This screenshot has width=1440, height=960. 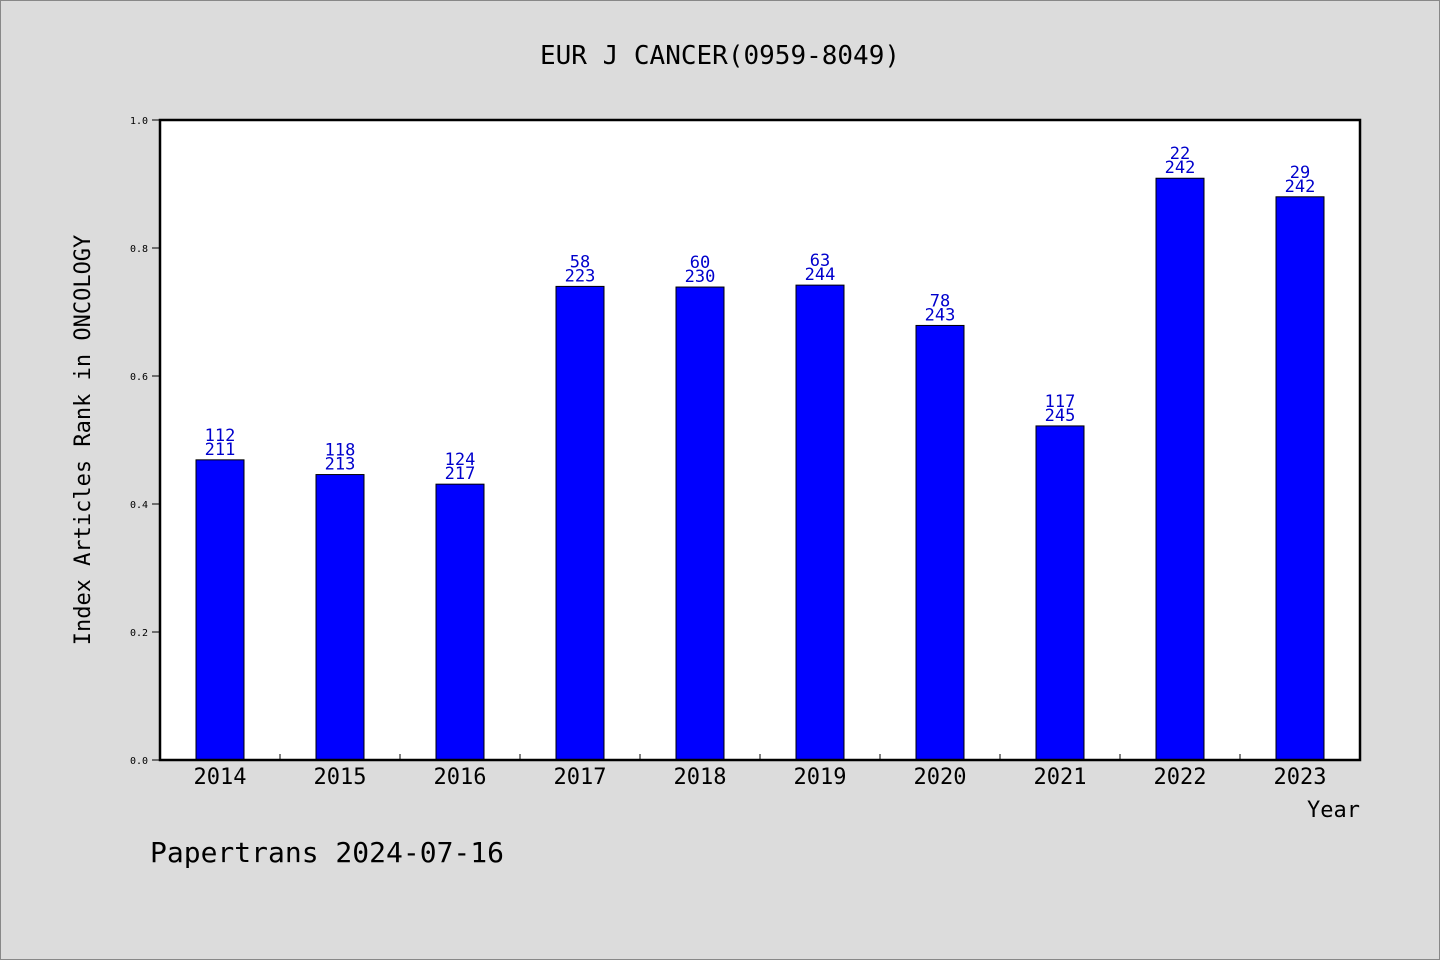 I want to click on x-tick-label: 2023, so click(x=1300, y=777).